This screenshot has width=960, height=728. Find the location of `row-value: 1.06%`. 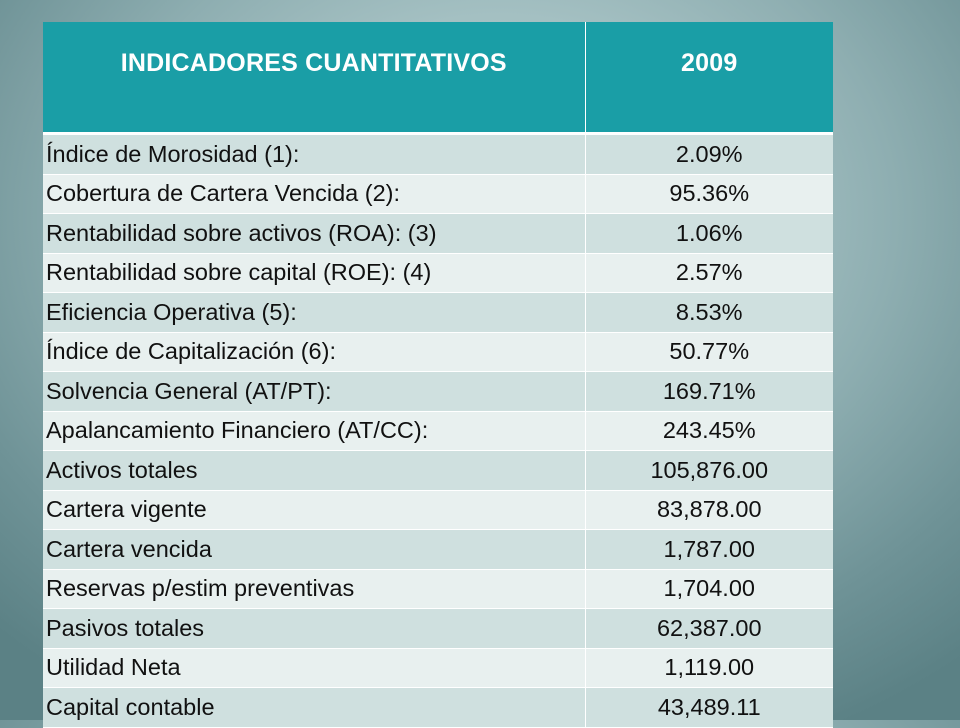

row-value: 1.06% is located at coordinates (709, 233).